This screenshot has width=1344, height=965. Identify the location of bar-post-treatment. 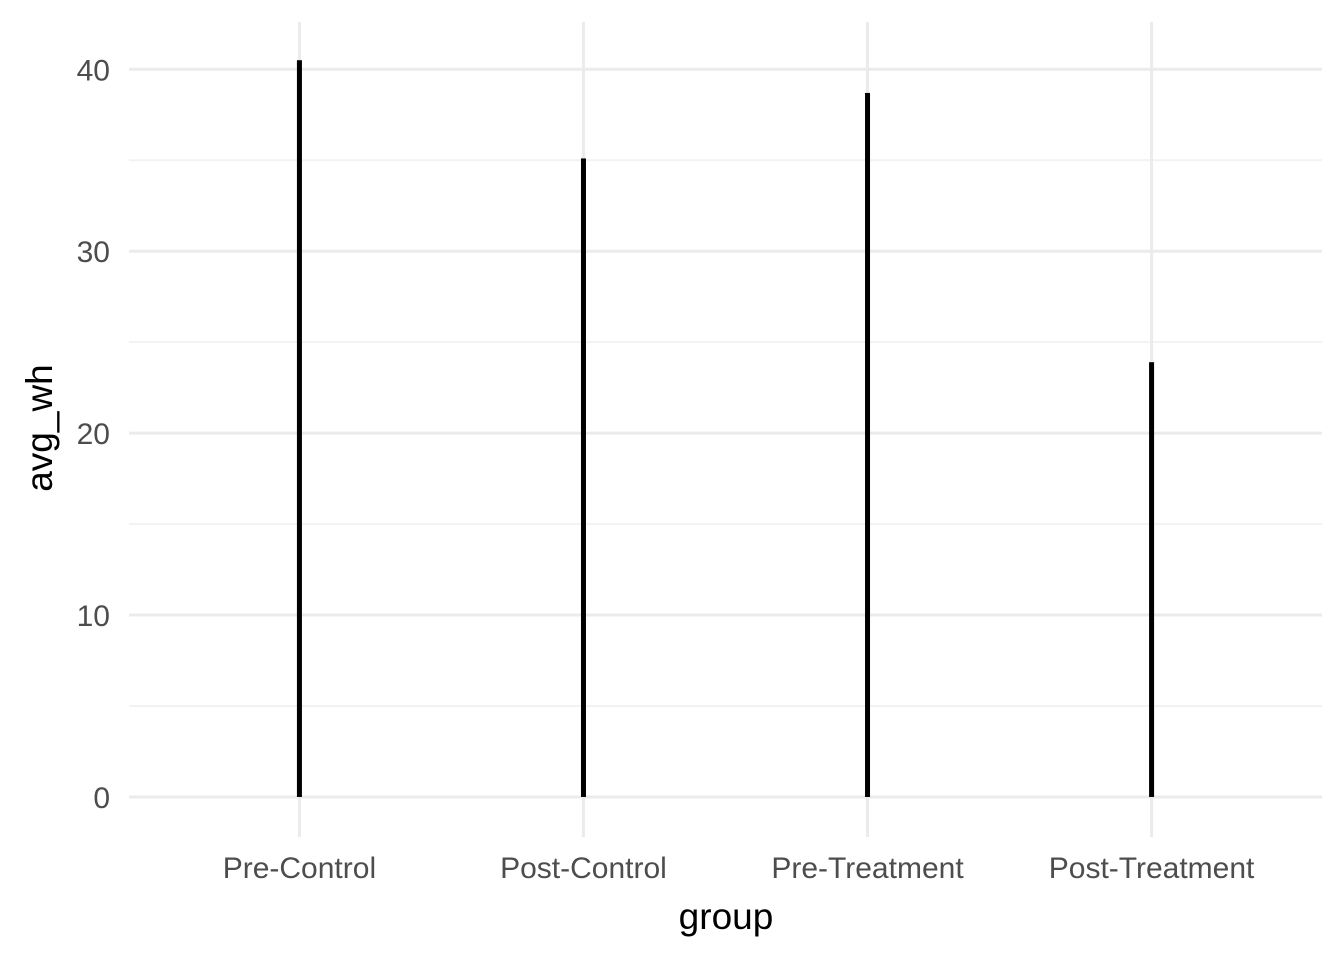
(1152, 579).